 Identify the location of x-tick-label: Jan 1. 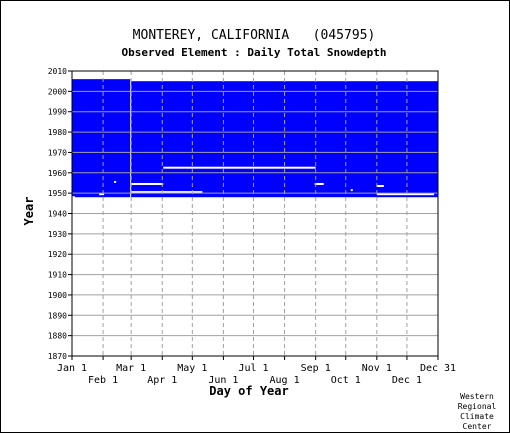
(72, 368).